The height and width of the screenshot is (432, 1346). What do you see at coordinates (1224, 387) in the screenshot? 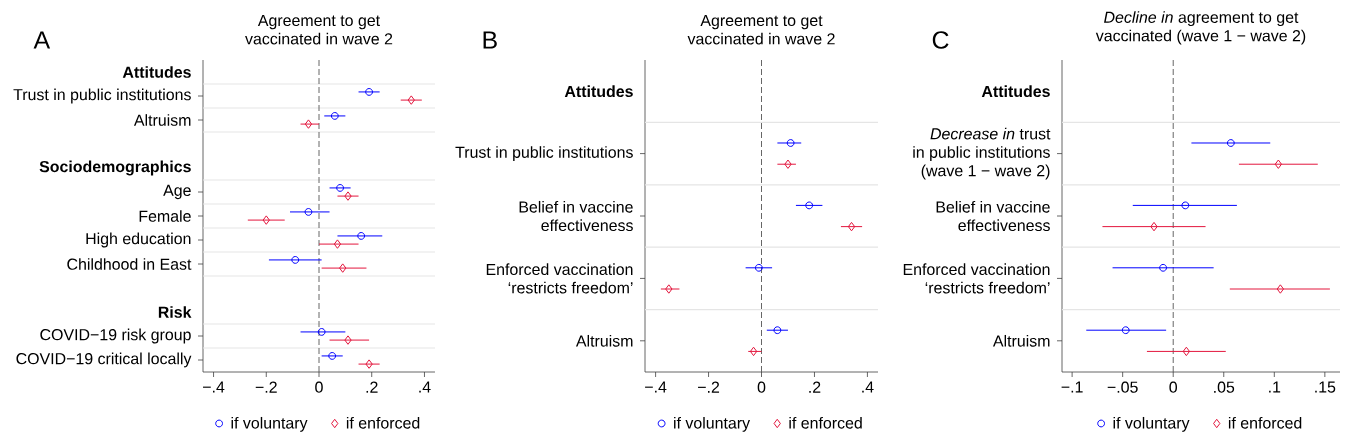
I see `x-tick-label: .05` at bounding box center [1224, 387].